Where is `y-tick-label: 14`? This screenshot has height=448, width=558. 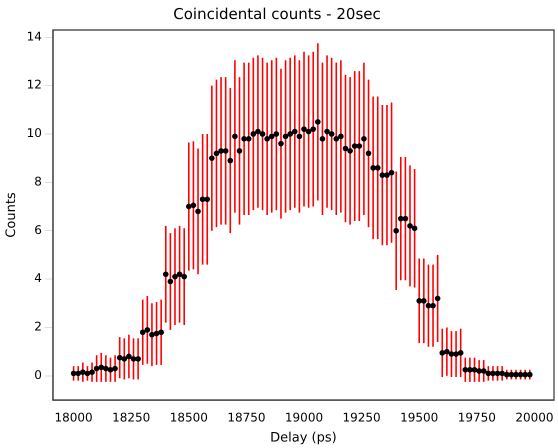 y-tick-label: 14 is located at coordinates (34, 36).